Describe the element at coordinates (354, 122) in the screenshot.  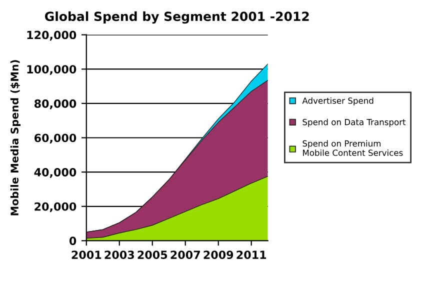
I see `legend-label: Spend on Data Transport` at that location.